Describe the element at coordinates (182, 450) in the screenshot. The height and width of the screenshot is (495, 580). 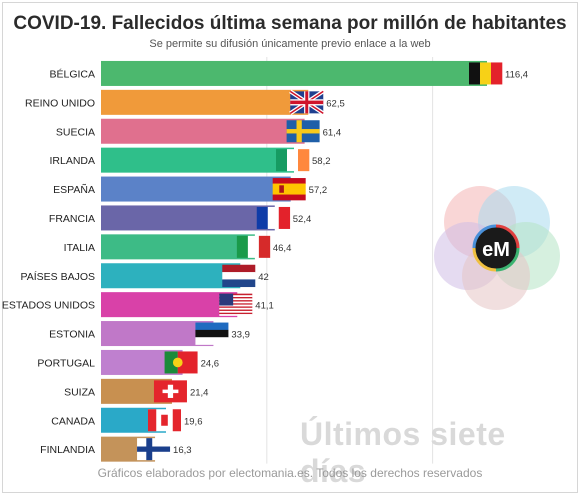
I see `value-label: 16,3` at that location.